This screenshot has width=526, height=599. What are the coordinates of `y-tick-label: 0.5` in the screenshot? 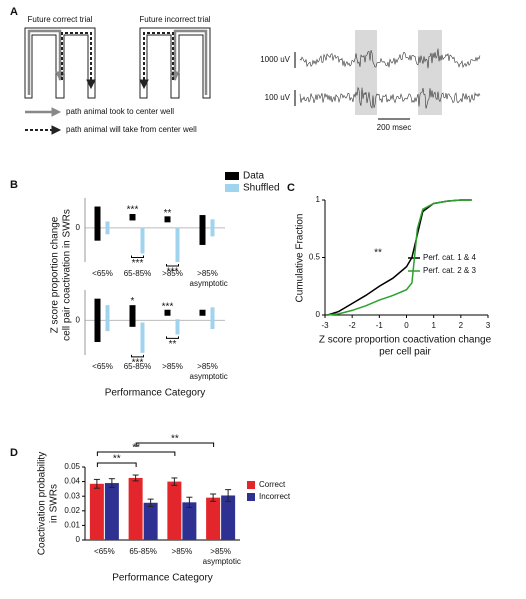 It's located at (315, 257).